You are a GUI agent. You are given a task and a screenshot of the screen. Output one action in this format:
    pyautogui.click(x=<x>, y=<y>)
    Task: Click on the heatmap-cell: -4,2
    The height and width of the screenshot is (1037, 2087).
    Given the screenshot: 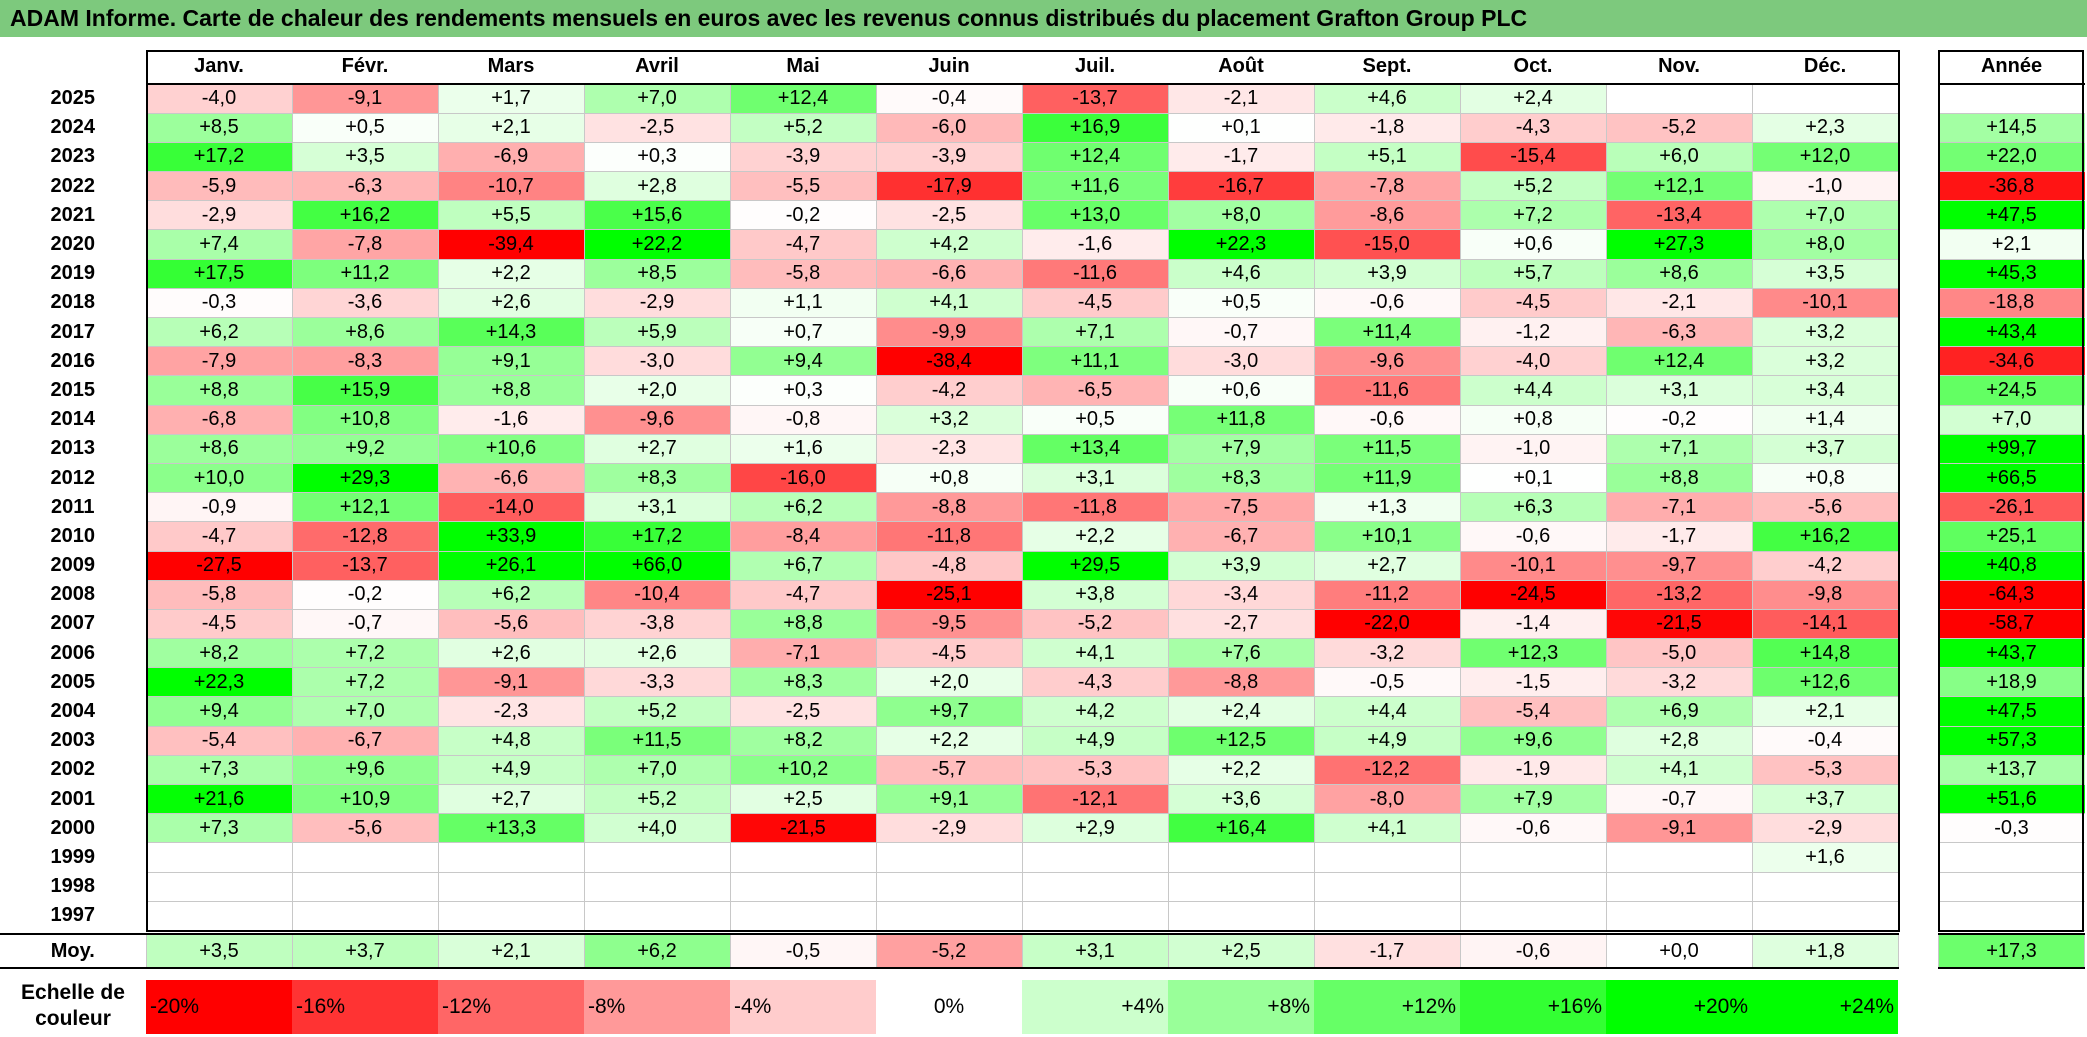 What is the action you would take?
    pyautogui.click(x=949, y=390)
    